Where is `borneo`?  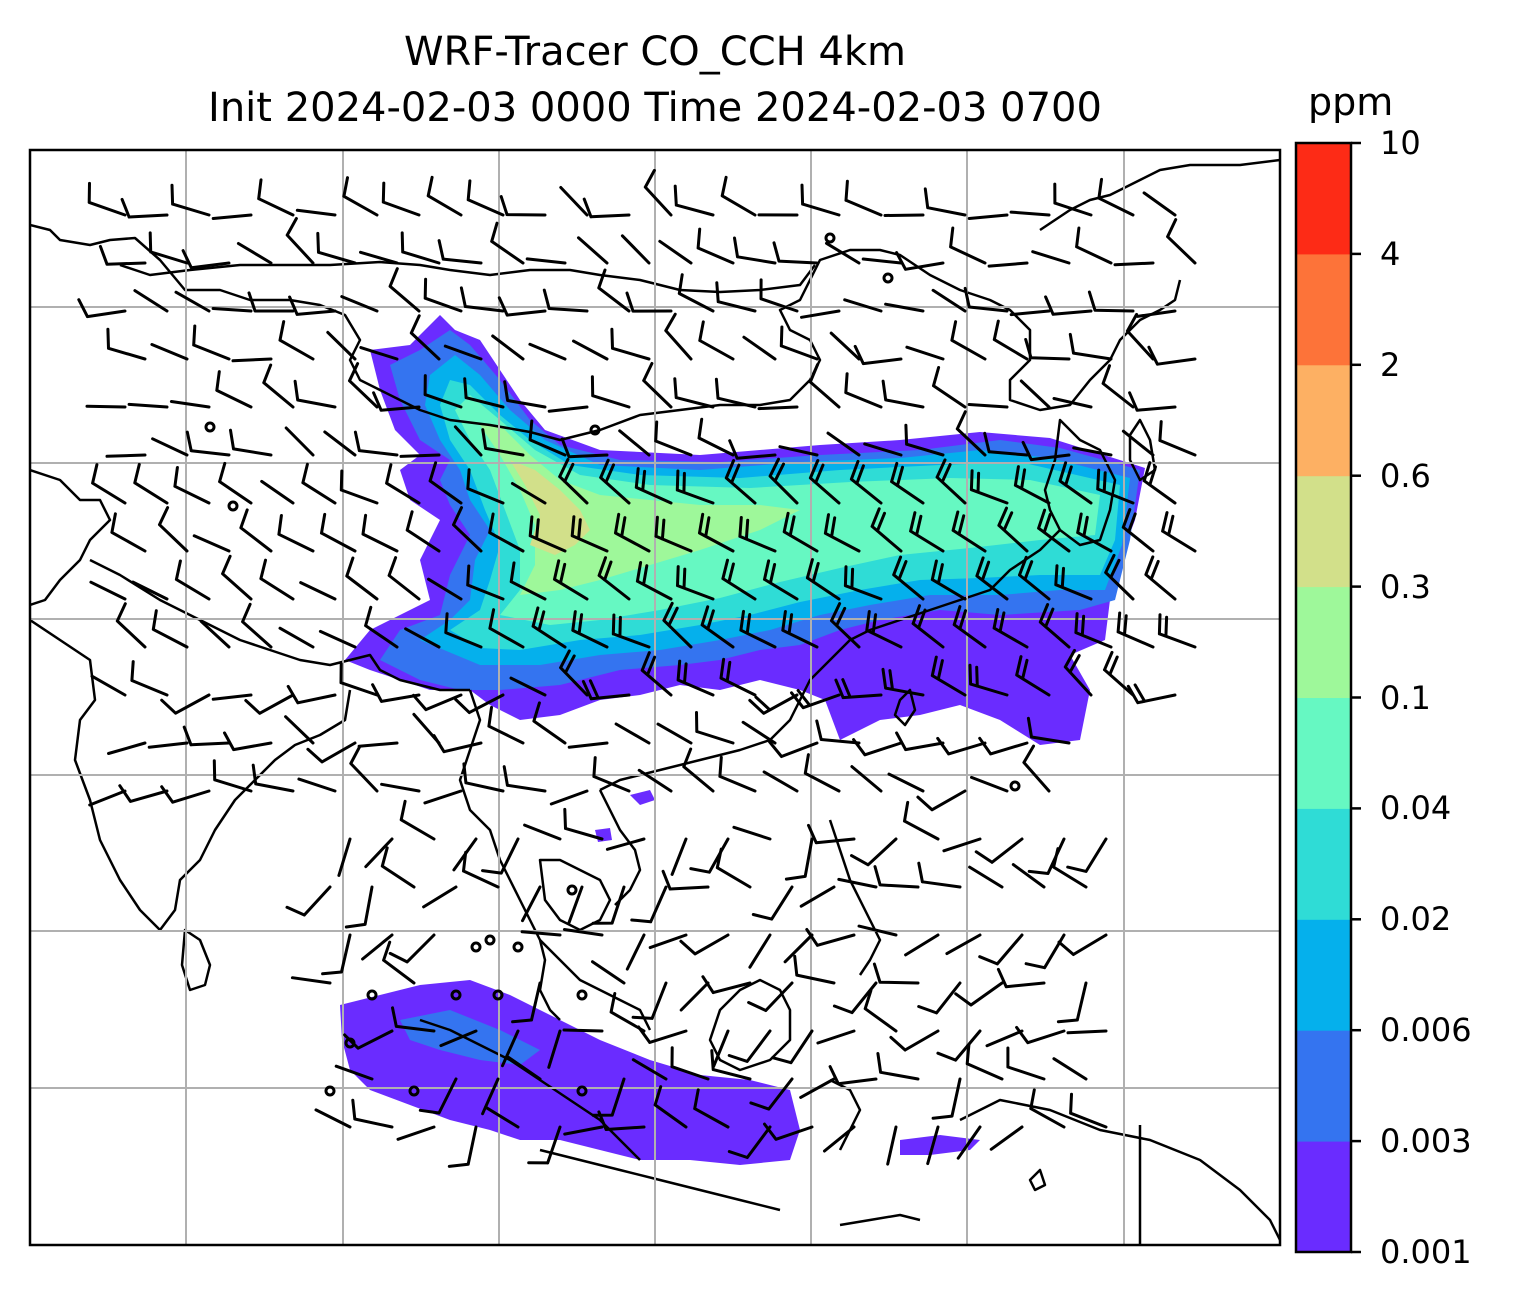
borneo is located at coordinates (750, 1025).